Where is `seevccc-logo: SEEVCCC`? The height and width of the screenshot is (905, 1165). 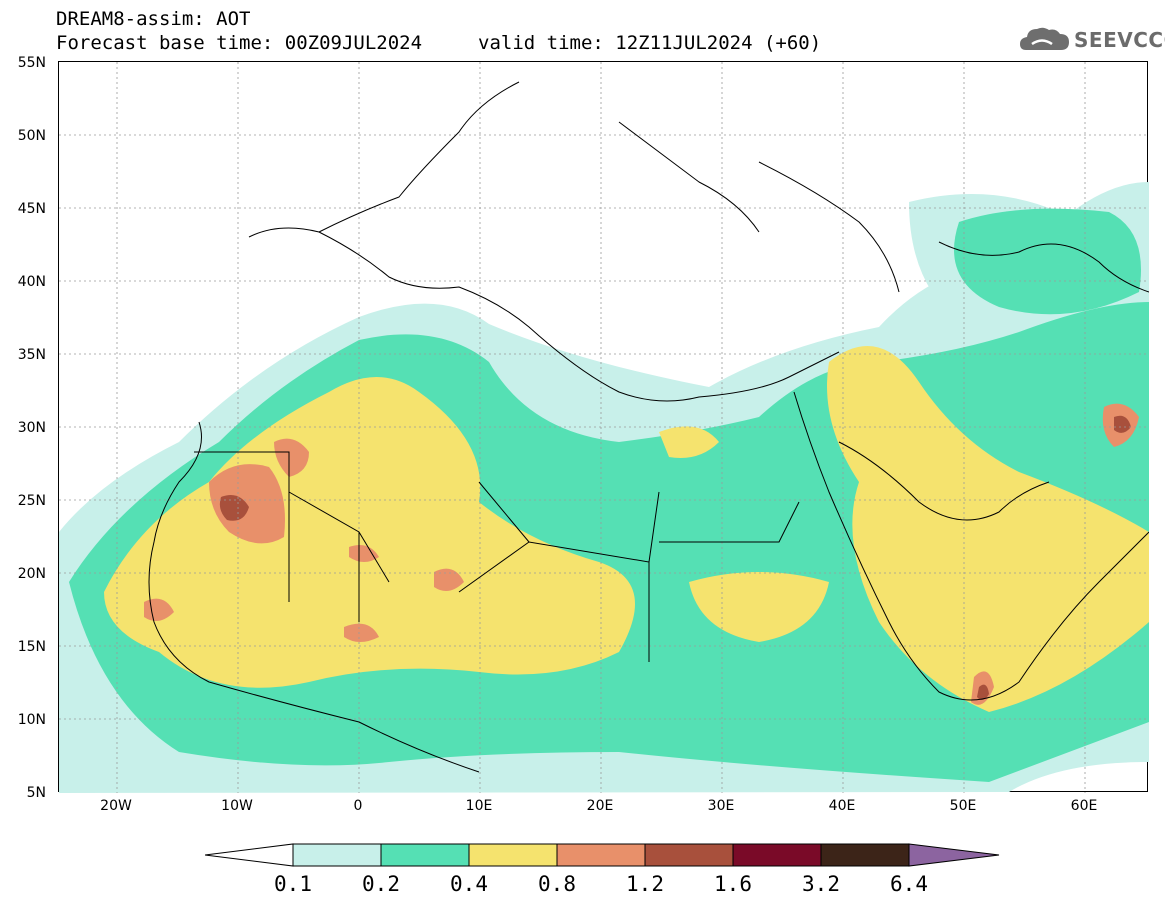
seevccc-logo: SEEVCCC is located at coordinates (1091, 40).